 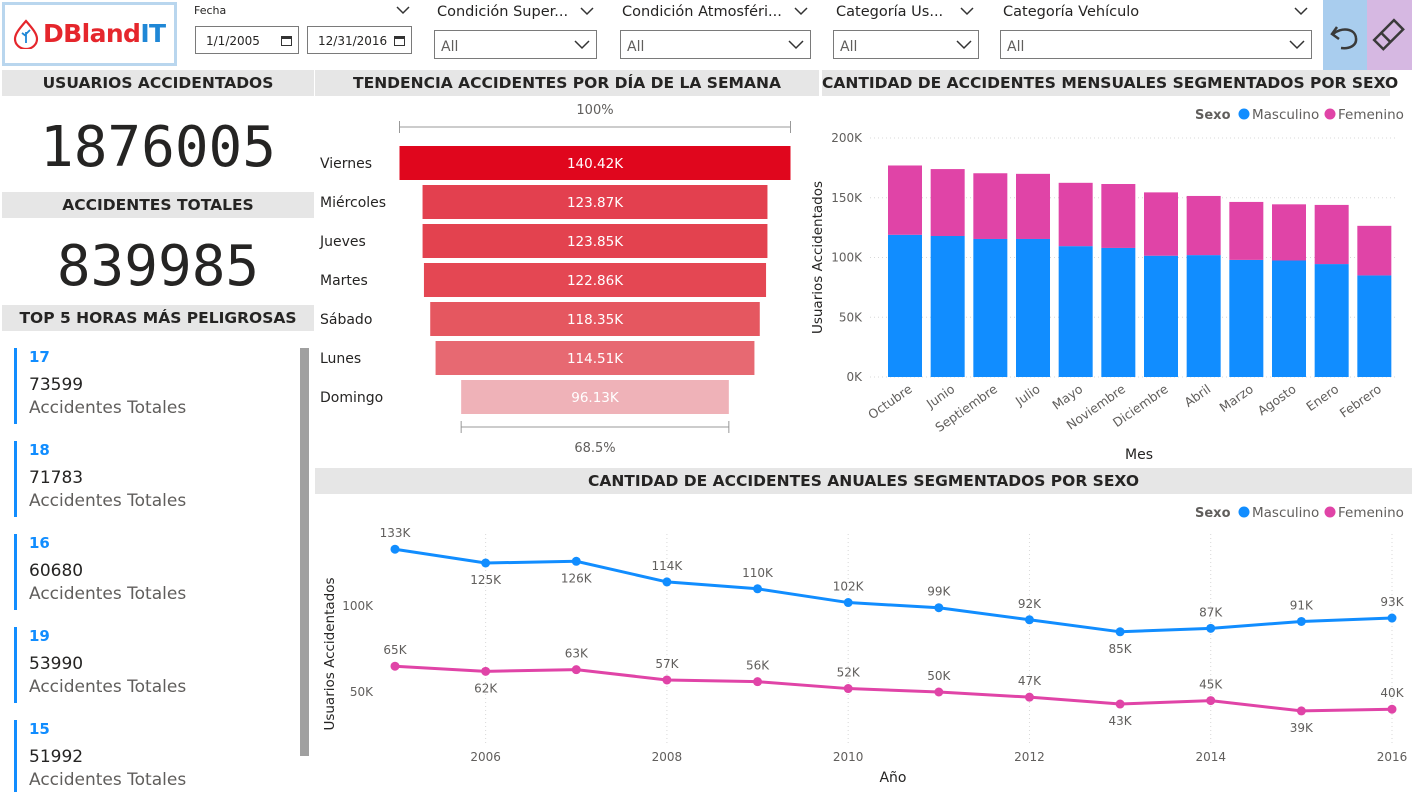 What do you see at coordinates (149, 572) in the screenshot?
I see `list-item: 16 60680 Accidentes Totales` at bounding box center [149, 572].